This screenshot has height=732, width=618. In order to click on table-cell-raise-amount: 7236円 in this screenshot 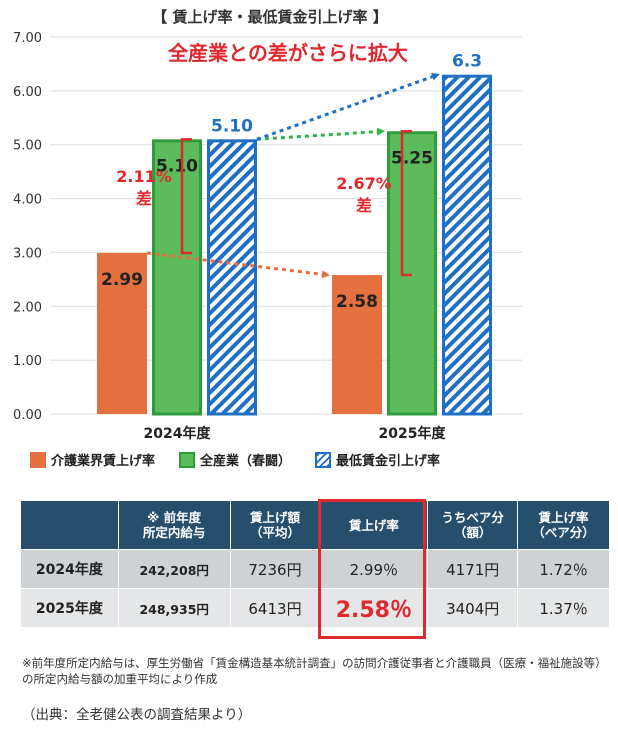, I will do `click(275, 569)`.